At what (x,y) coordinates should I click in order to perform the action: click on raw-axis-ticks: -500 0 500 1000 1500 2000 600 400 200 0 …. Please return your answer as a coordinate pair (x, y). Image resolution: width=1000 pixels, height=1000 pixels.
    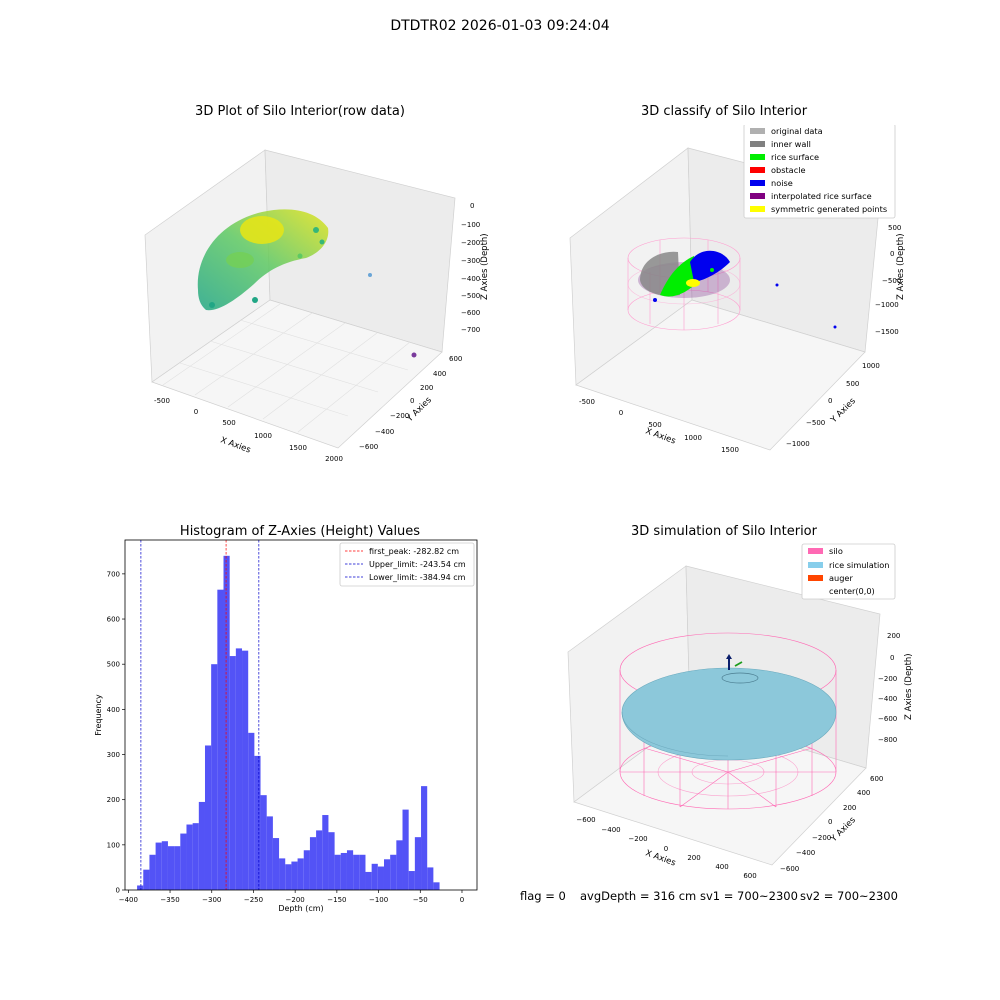
    Looking at the image, I should click on (317, 332).